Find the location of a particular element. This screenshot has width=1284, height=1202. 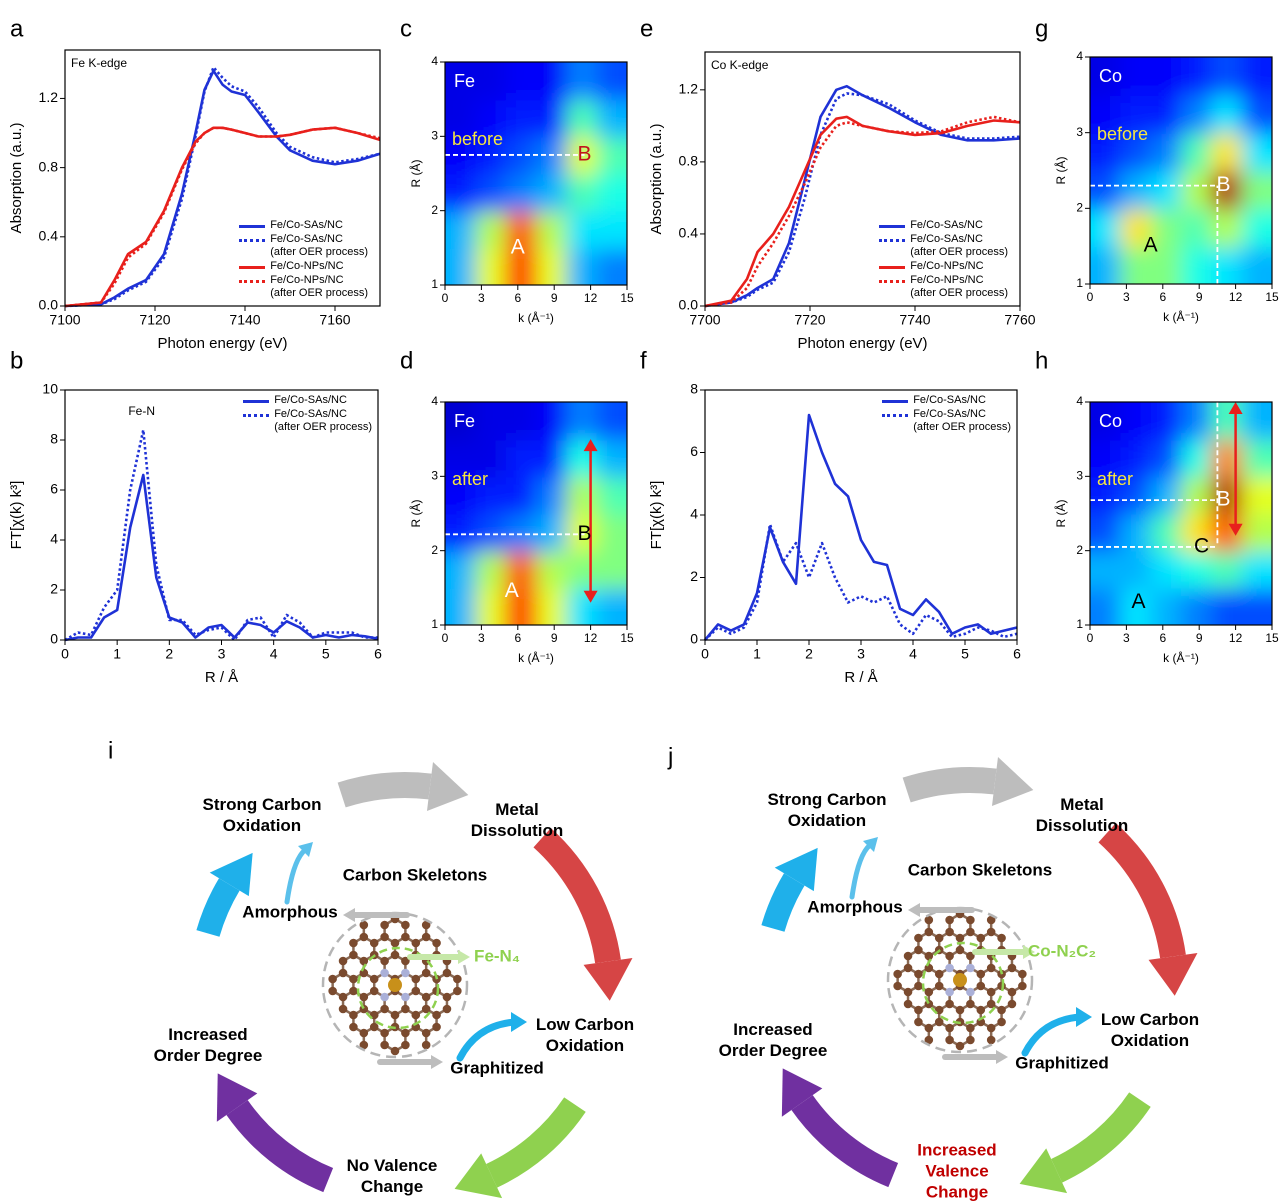

y-tick-label: 1.2 is located at coordinates (689, 89).